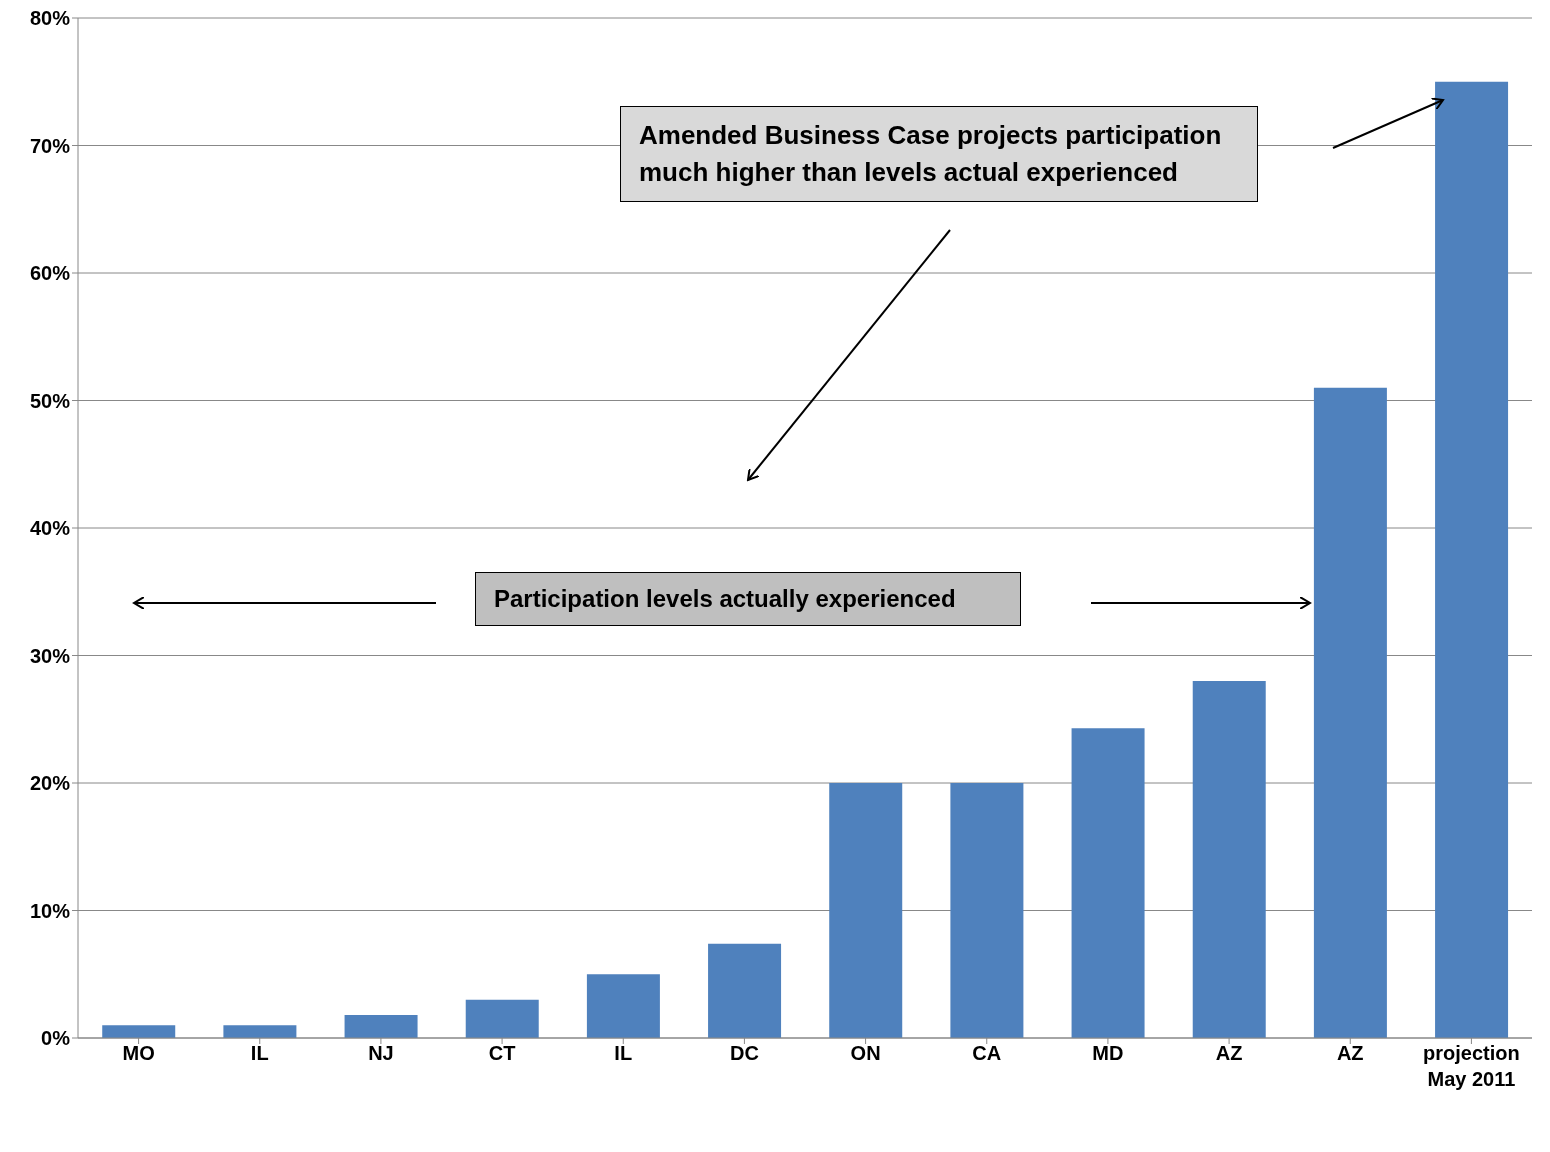 This screenshot has height=1152, width=1550. What do you see at coordinates (50, 400) in the screenshot?
I see `y-tick-label: 50%` at bounding box center [50, 400].